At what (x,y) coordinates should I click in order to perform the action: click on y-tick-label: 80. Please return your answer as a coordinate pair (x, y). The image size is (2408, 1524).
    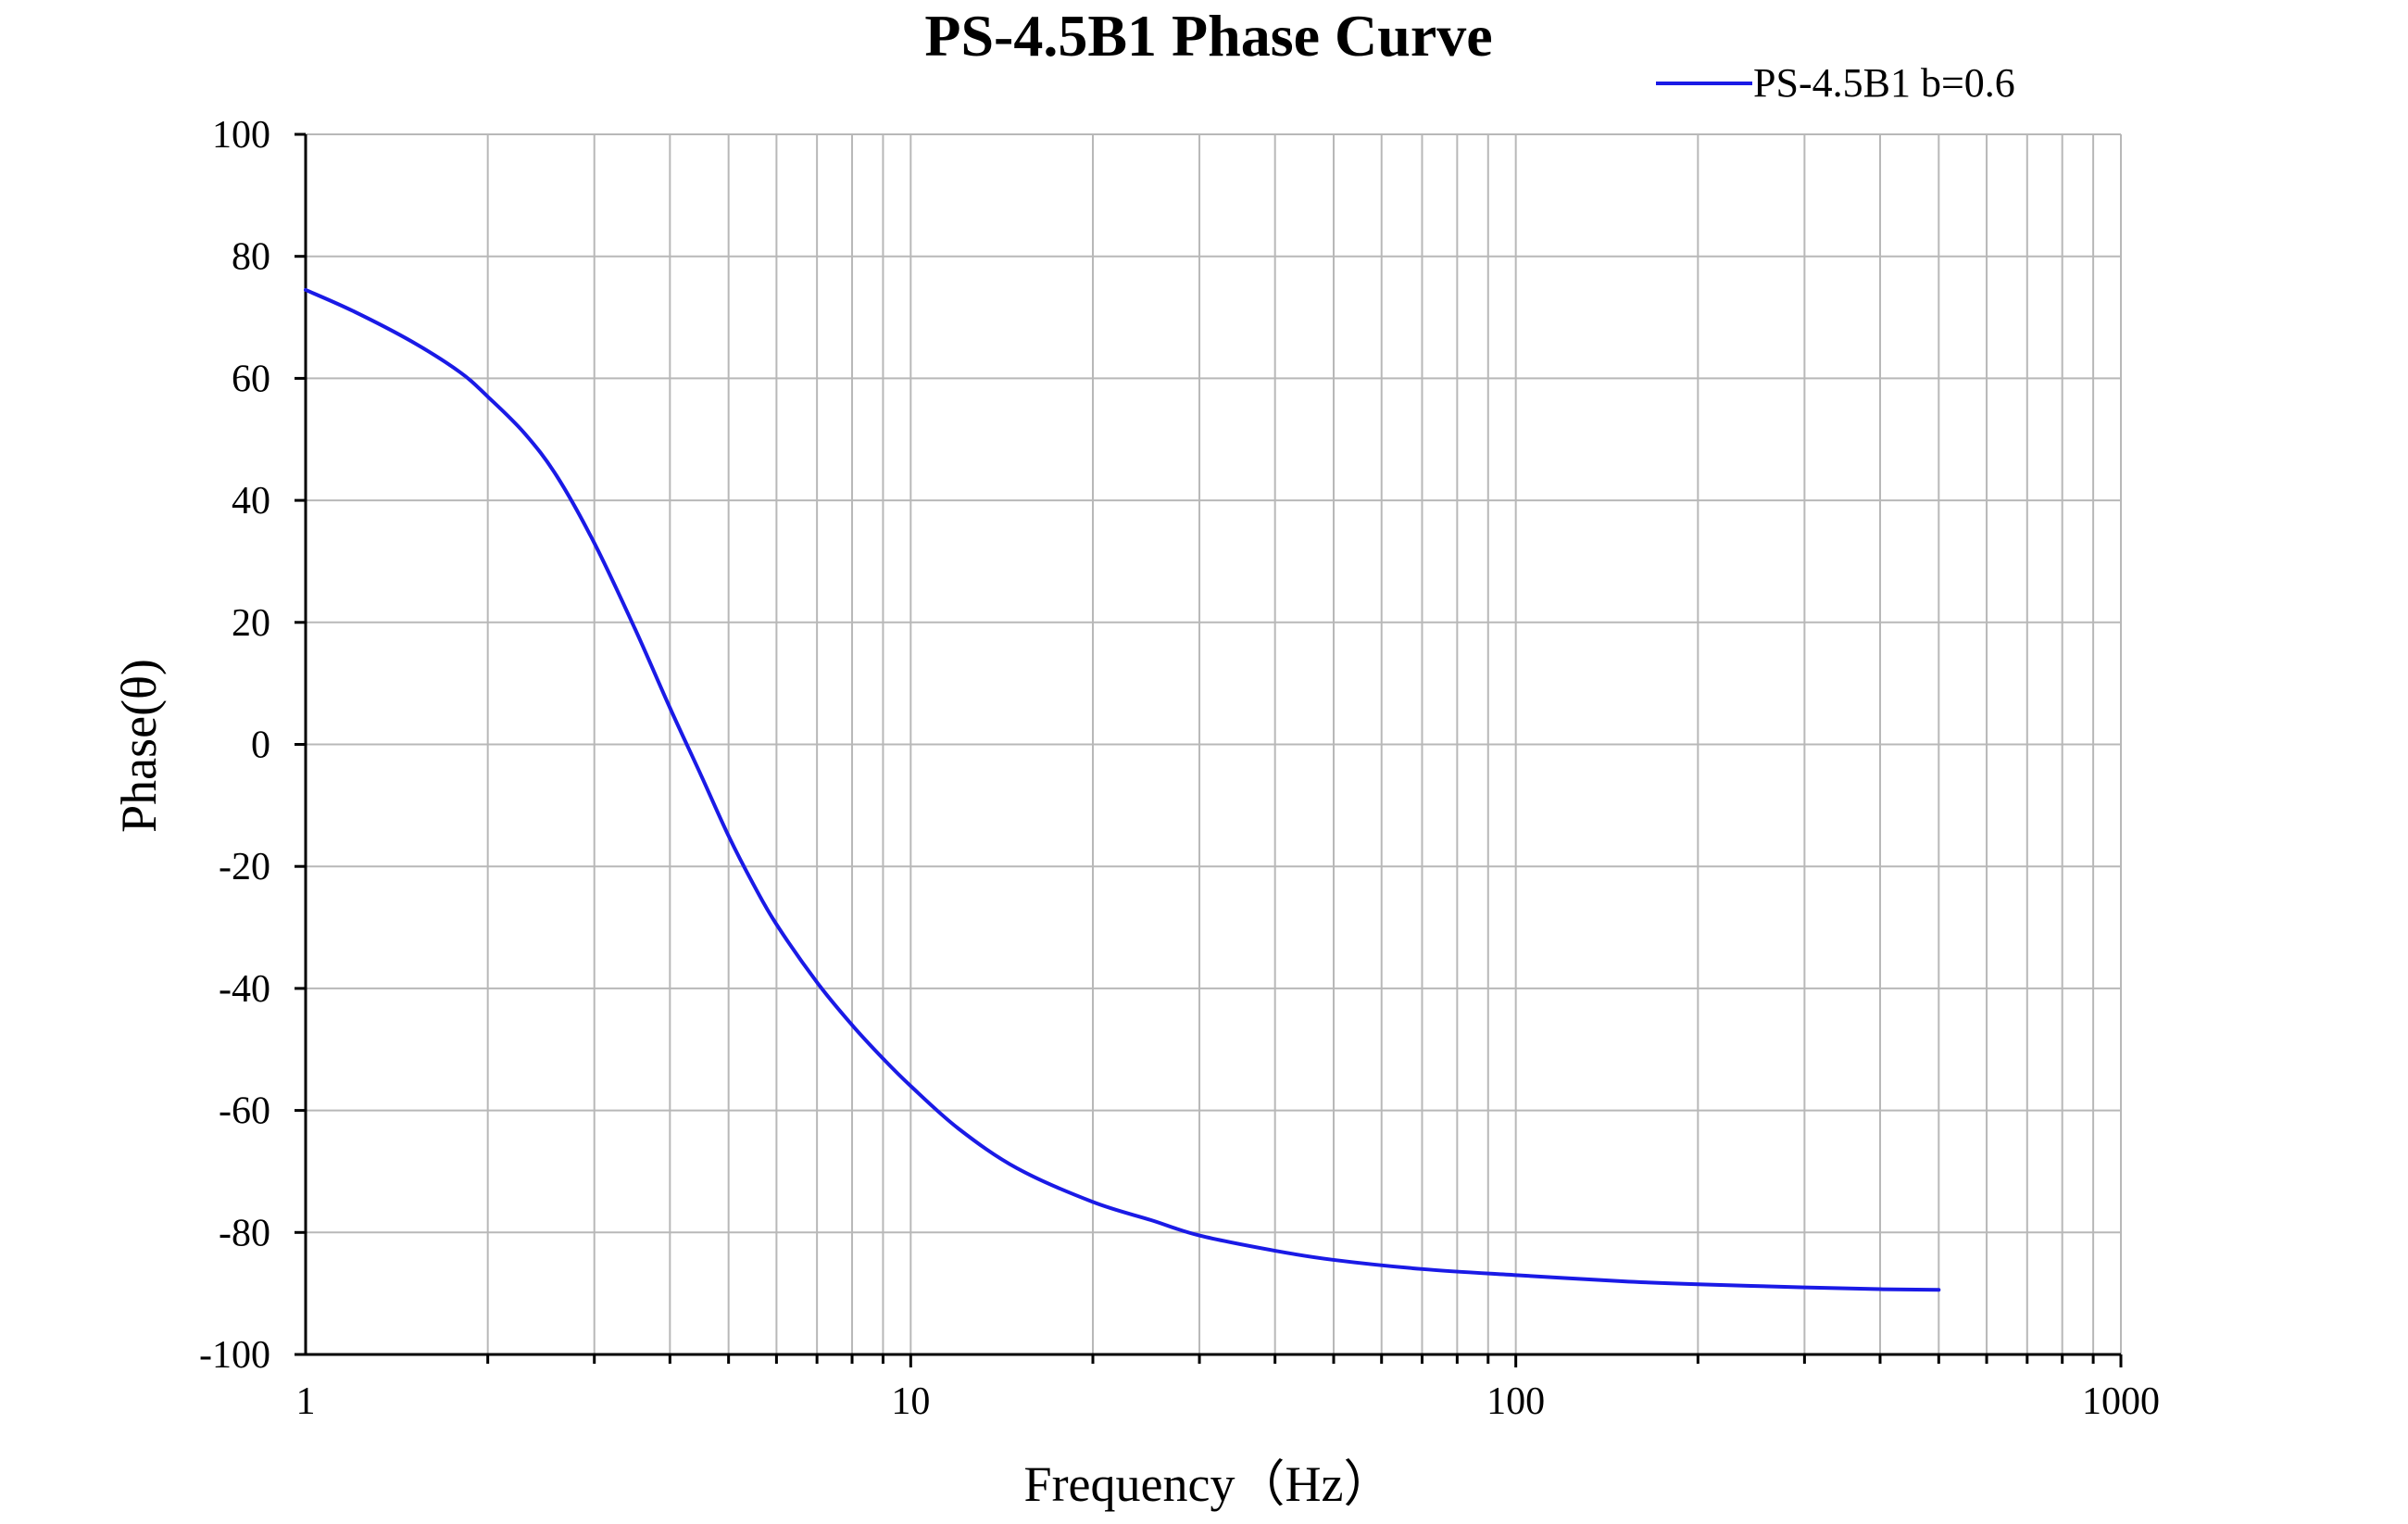
    Looking at the image, I should click on (251, 257).